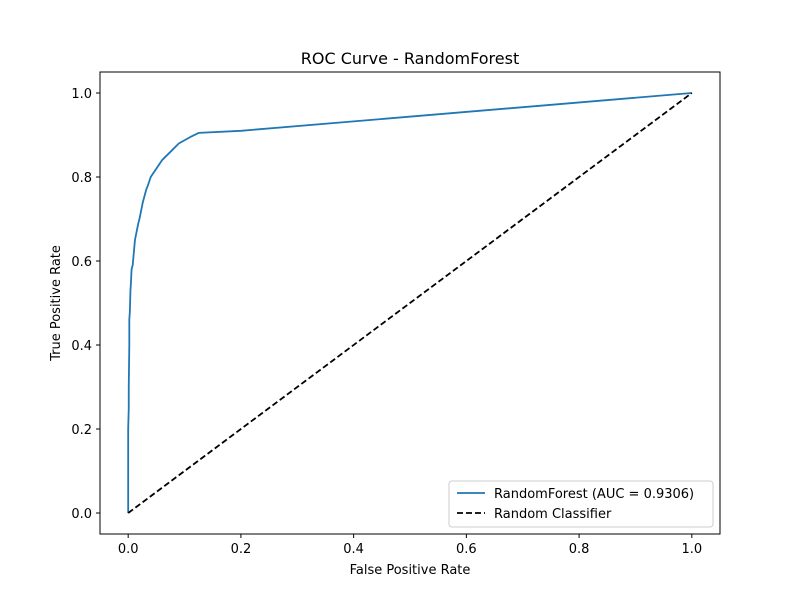 This screenshot has height=600, width=800. What do you see at coordinates (691, 549) in the screenshot?
I see `x-tick-label: 1.0` at bounding box center [691, 549].